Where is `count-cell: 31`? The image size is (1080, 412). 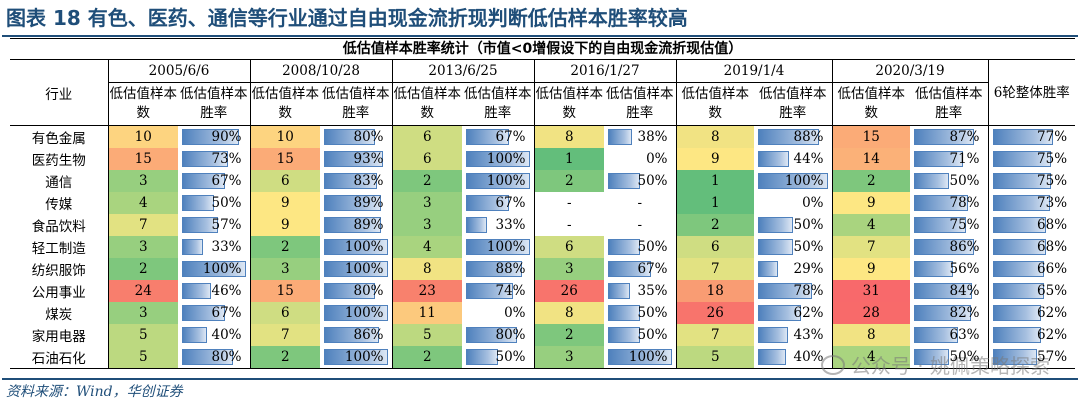 count-cell: 31 is located at coordinates (871, 291).